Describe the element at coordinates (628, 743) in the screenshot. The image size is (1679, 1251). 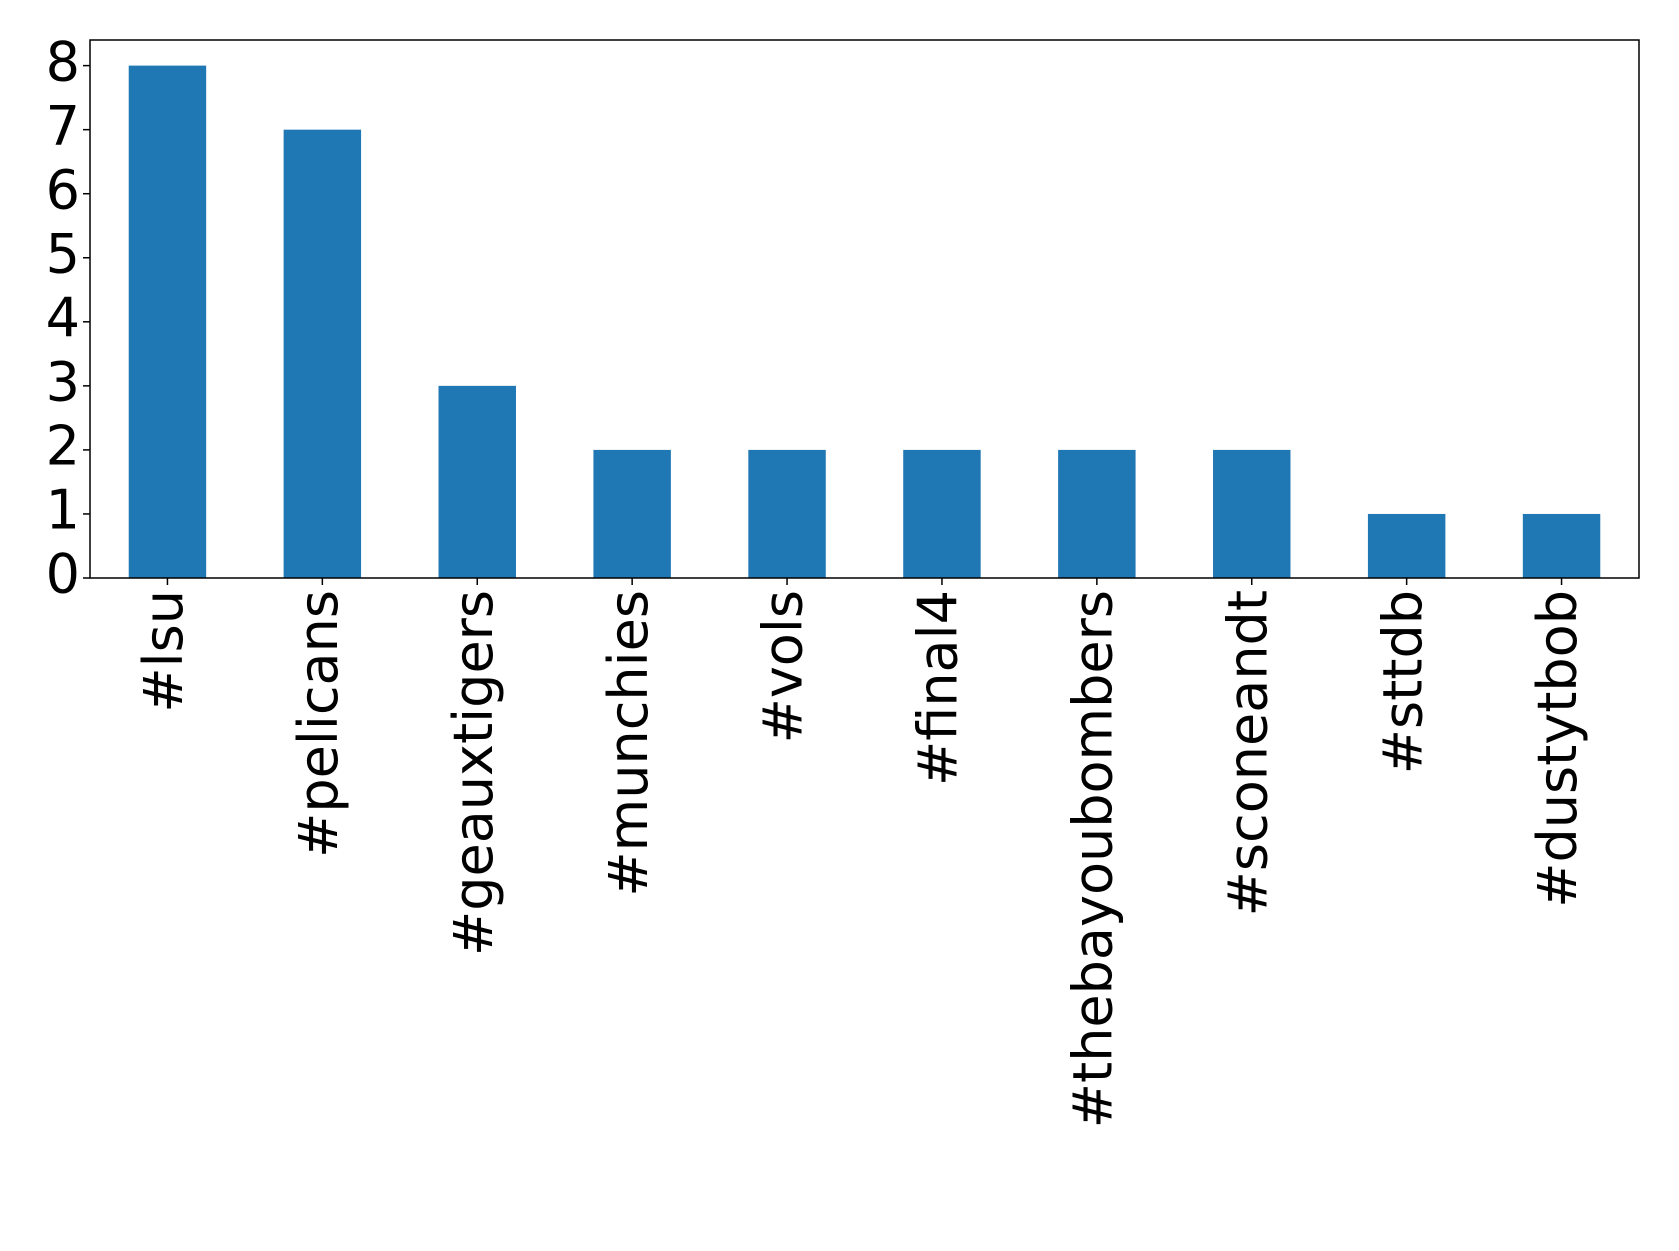
I see `x-tick-label: #munchies` at that location.